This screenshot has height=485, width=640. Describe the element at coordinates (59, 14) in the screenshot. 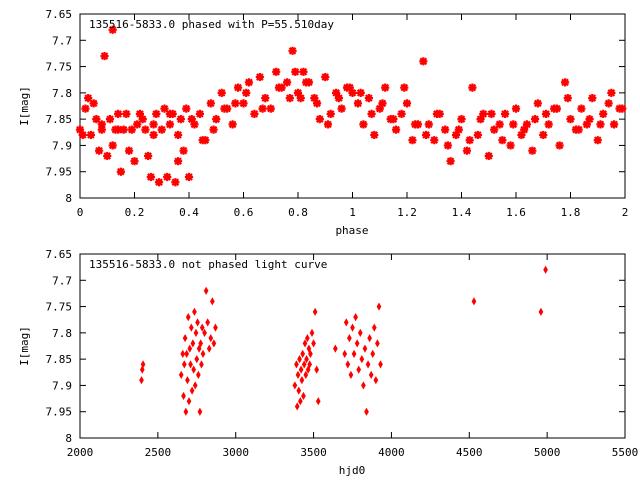

I see `phased-ytick-label: 7.65` at that location.